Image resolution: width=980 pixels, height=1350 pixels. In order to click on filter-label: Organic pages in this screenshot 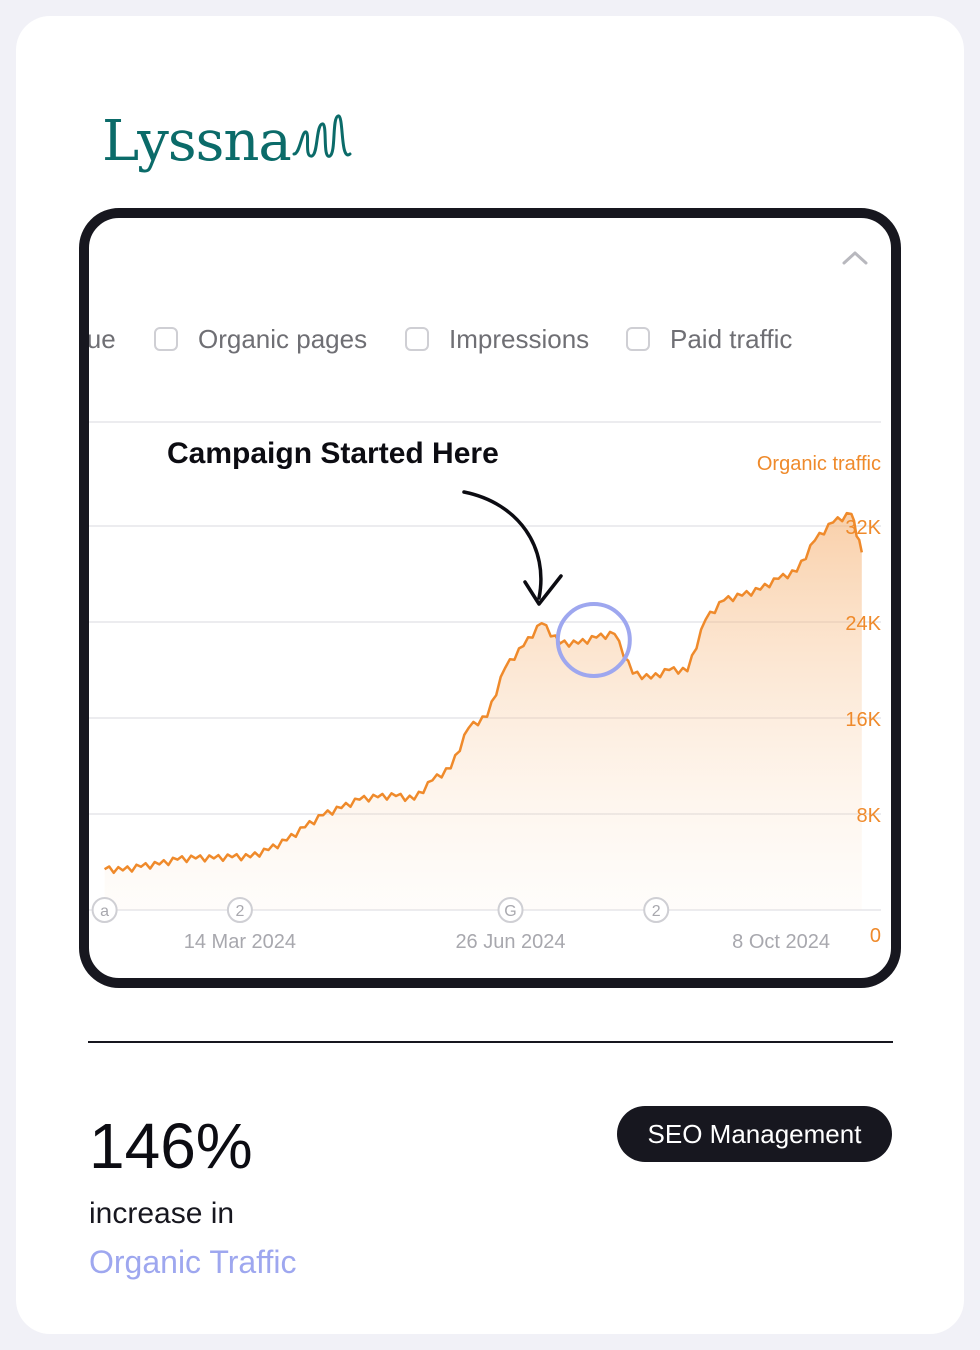, I will do `click(283, 338)`.